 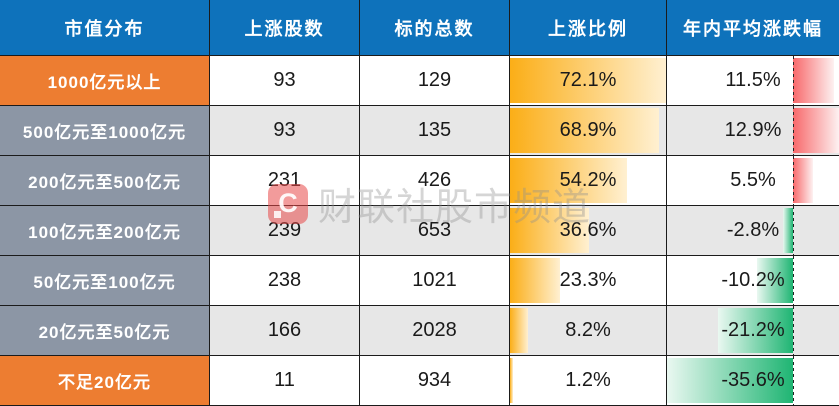 I want to click on table-row: 20亿元至50亿元 166 2028 8.2% -21.2%, so click(x=419, y=331).